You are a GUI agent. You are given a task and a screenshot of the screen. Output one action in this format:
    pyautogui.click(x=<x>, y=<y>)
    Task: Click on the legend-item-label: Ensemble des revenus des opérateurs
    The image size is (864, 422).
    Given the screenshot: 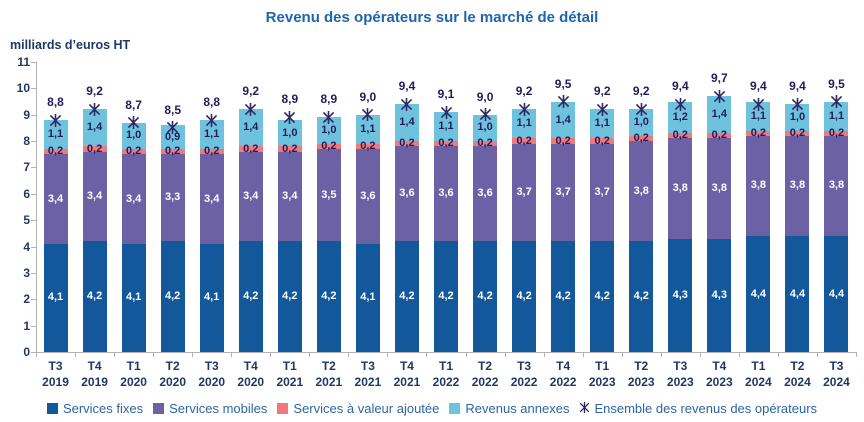 What is the action you would take?
    pyautogui.click(x=706, y=408)
    